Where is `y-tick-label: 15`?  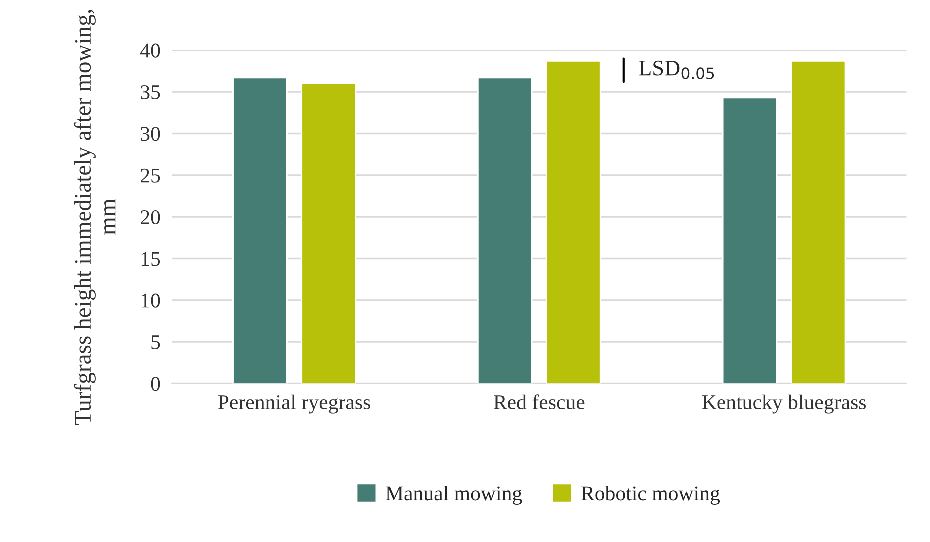
y-tick-label: 15 is located at coordinates (151, 259).